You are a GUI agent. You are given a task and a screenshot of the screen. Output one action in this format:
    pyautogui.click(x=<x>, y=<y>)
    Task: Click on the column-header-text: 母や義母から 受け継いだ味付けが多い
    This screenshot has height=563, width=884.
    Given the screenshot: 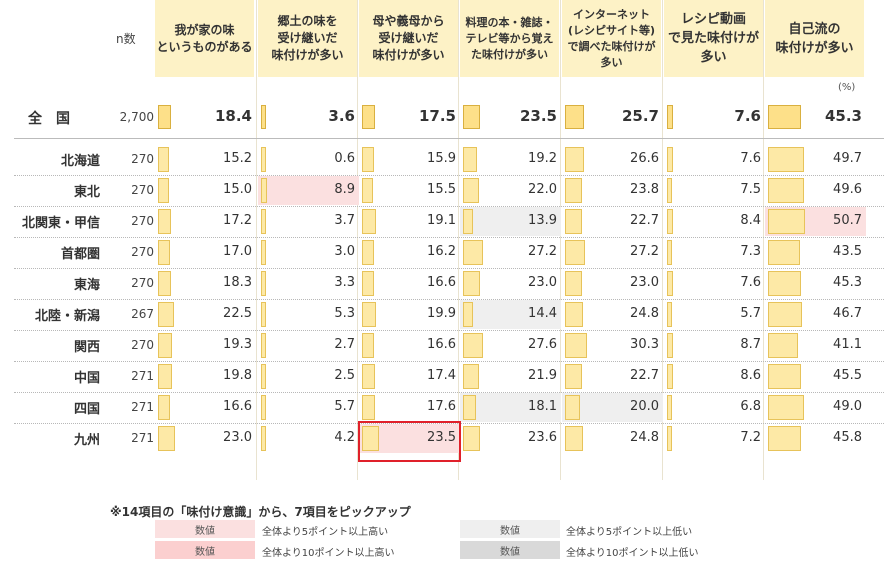 What is the action you would take?
    pyautogui.click(x=408, y=38)
    